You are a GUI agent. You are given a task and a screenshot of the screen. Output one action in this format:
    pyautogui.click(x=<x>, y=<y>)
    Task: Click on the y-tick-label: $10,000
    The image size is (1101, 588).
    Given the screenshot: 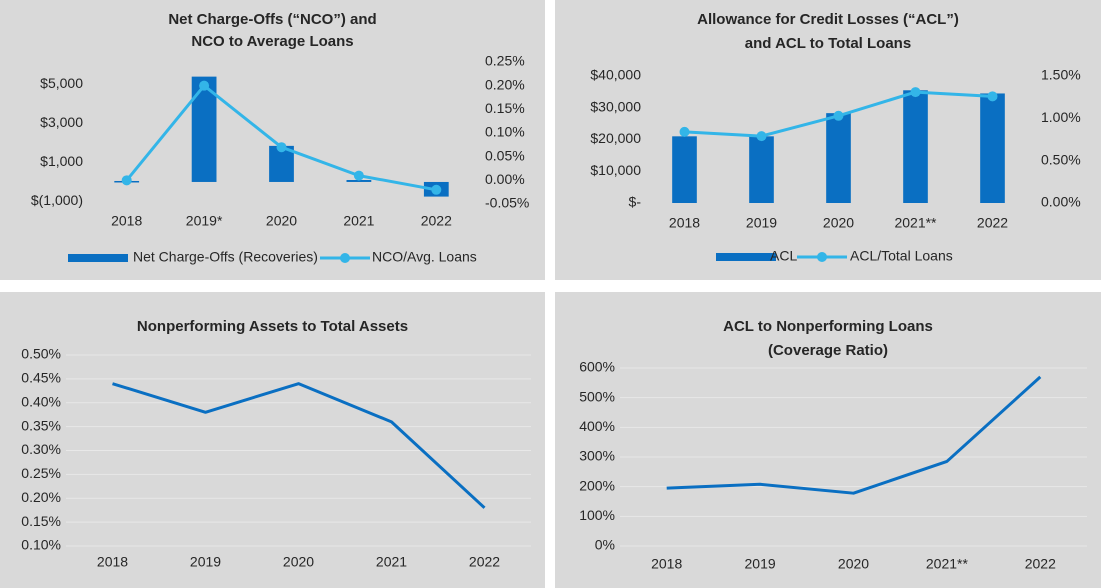 What is the action you would take?
    pyautogui.click(x=615, y=170)
    